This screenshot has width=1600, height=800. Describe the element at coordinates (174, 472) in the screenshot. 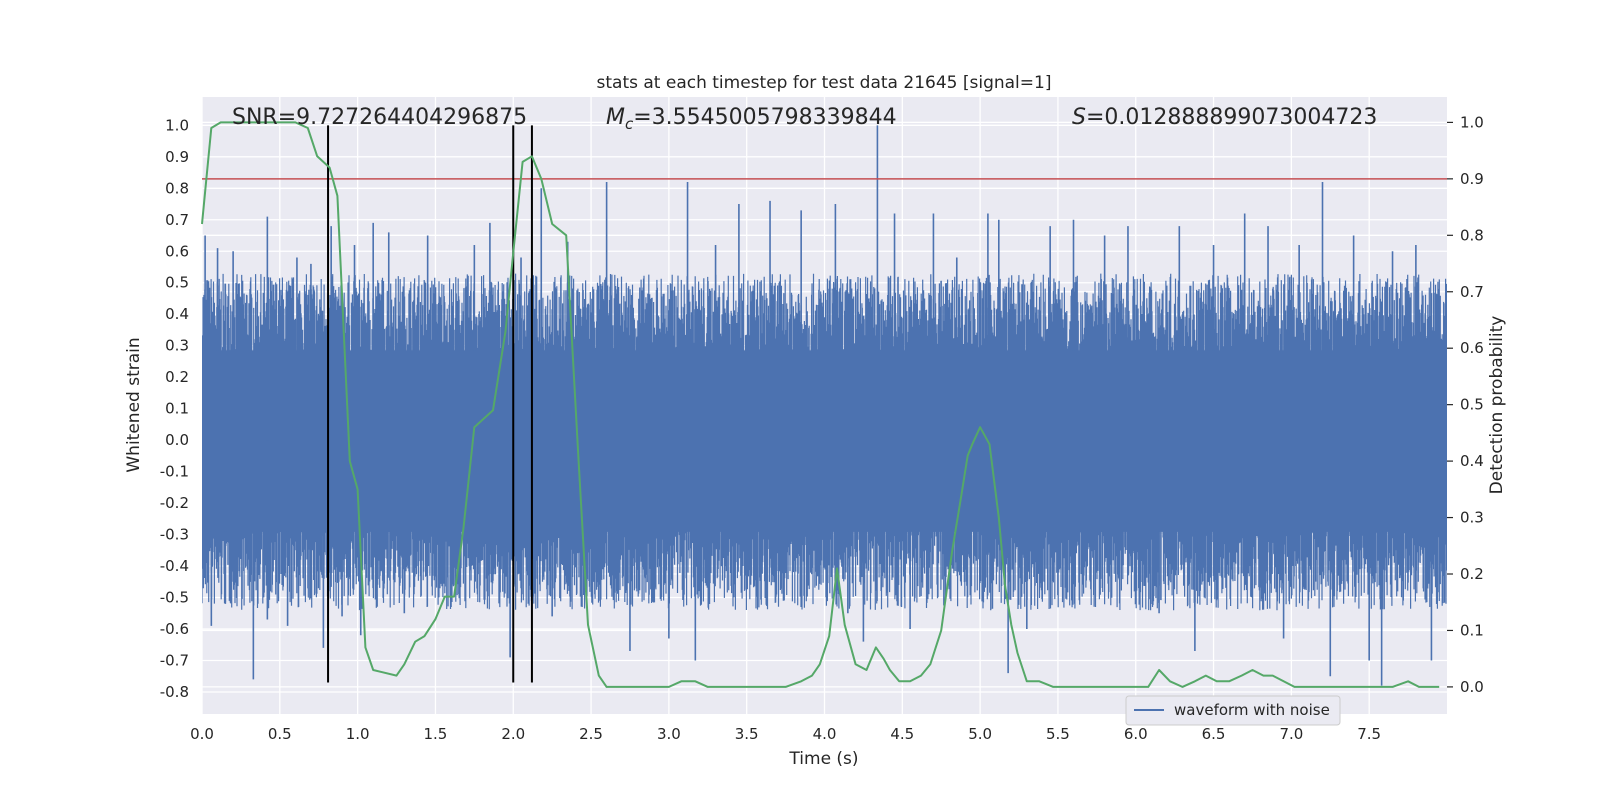

I see `left-tick-label: -0.1` at that location.